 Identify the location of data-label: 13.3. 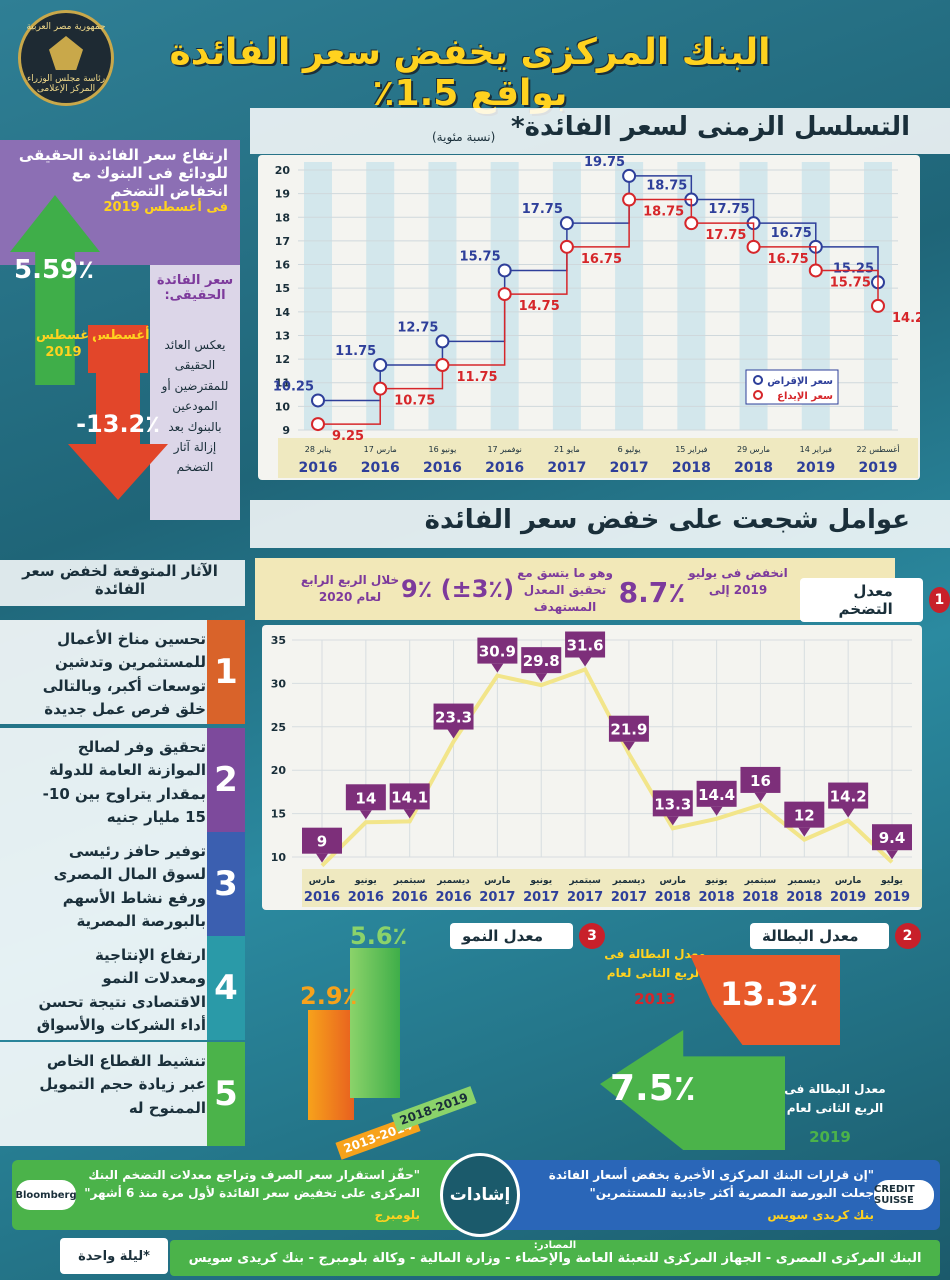
(672, 804).